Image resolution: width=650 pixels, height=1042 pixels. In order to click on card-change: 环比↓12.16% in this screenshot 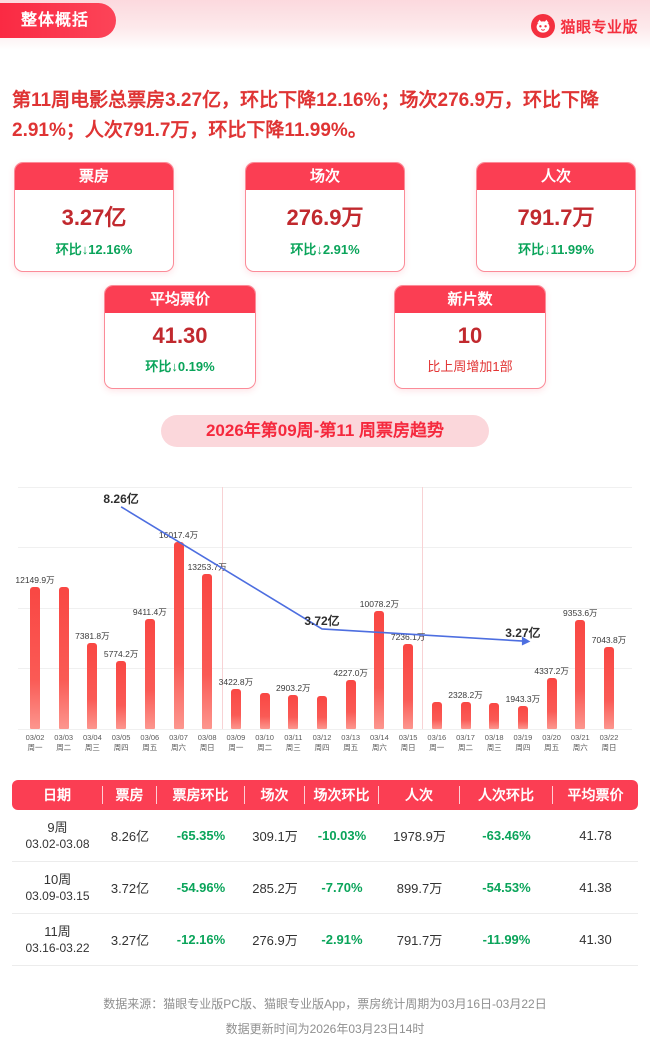, I will do `click(94, 249)`.